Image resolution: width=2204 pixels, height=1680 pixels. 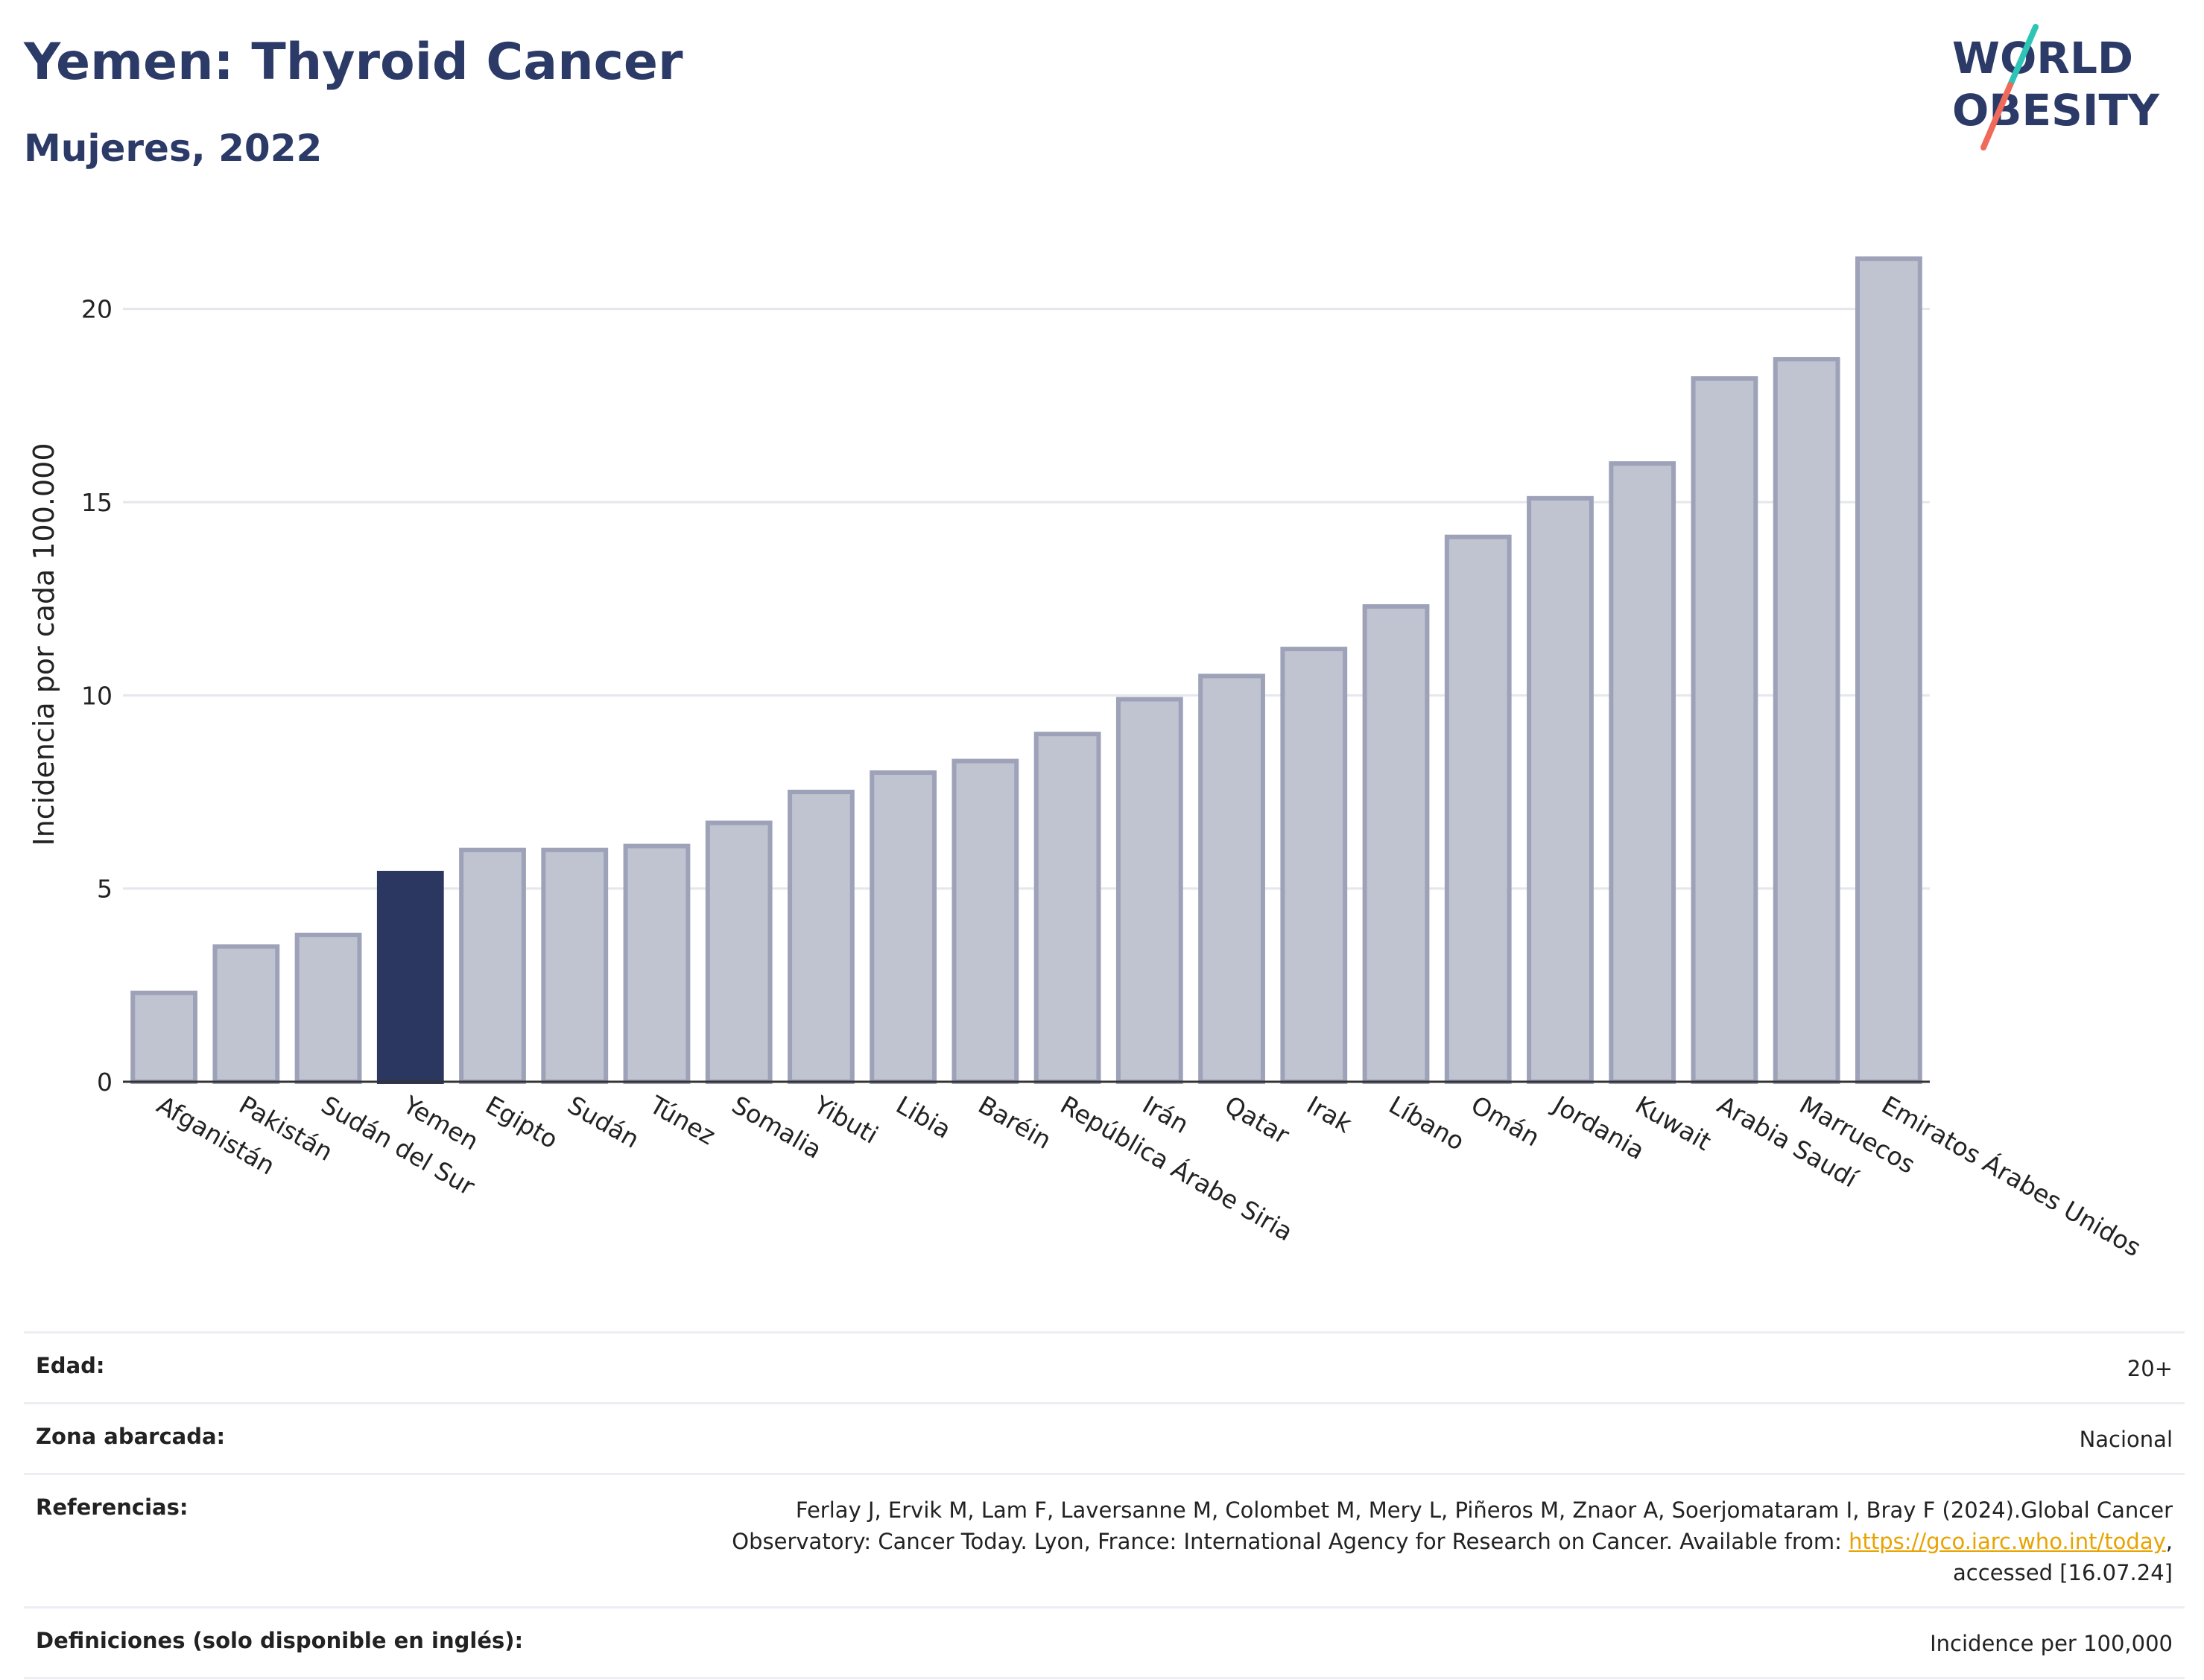 I want to click on x-tick-label: Jordania, so click(x=1598, y=1127).